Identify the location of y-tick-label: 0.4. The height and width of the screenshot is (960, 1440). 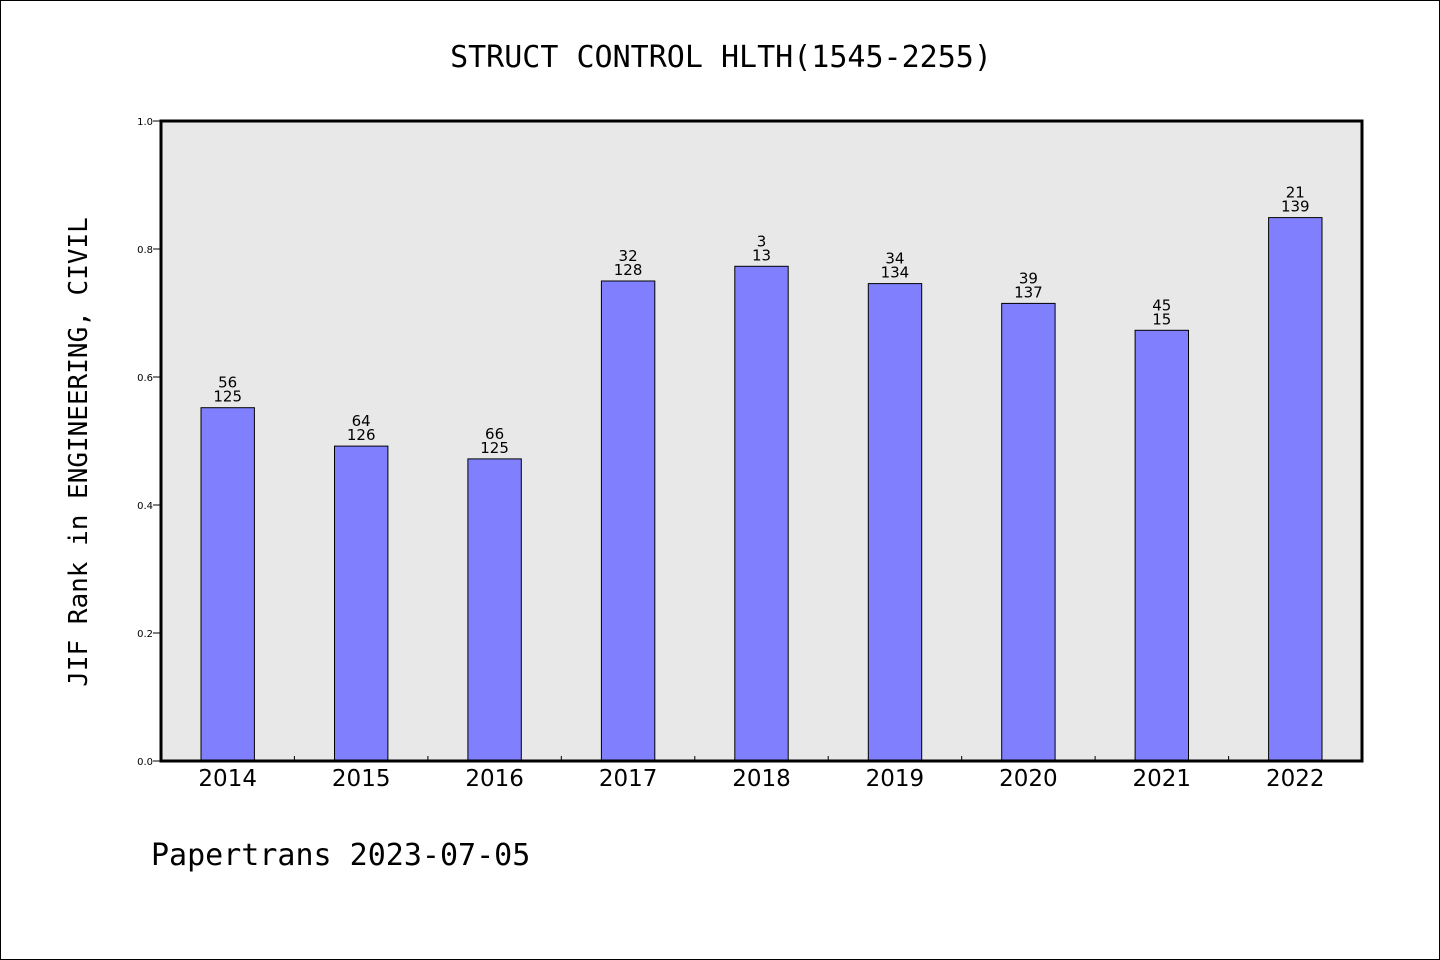
(145, 506).